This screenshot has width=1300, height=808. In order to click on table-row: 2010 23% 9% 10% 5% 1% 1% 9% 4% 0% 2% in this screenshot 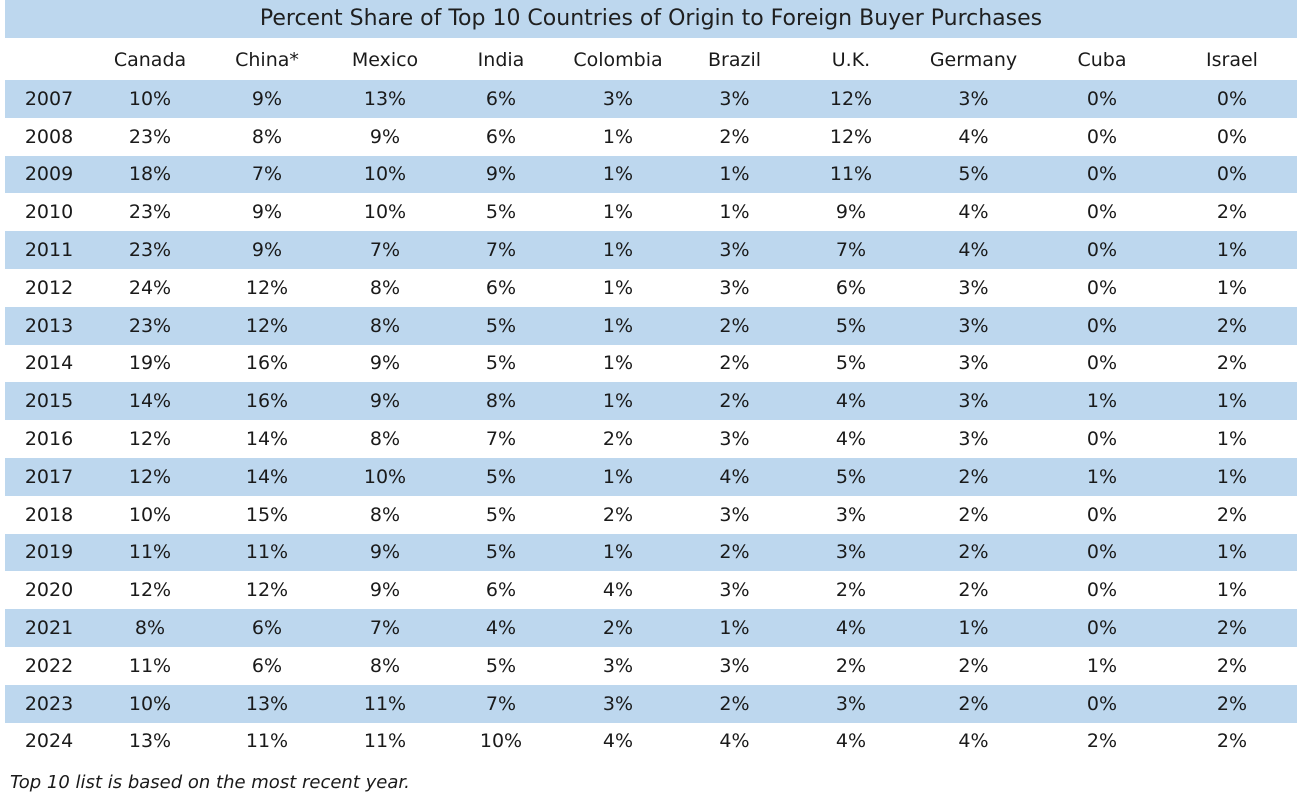, I will do `click(651, 212)`.